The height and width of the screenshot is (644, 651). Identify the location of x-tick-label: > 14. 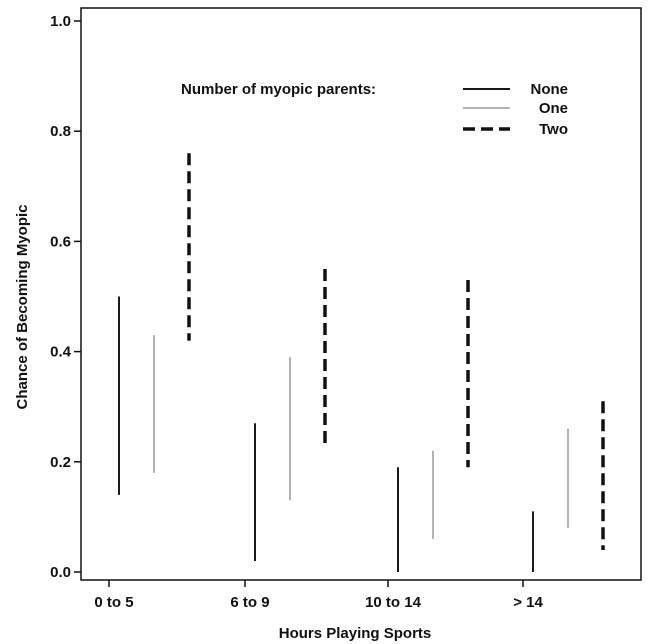
(528, 602).